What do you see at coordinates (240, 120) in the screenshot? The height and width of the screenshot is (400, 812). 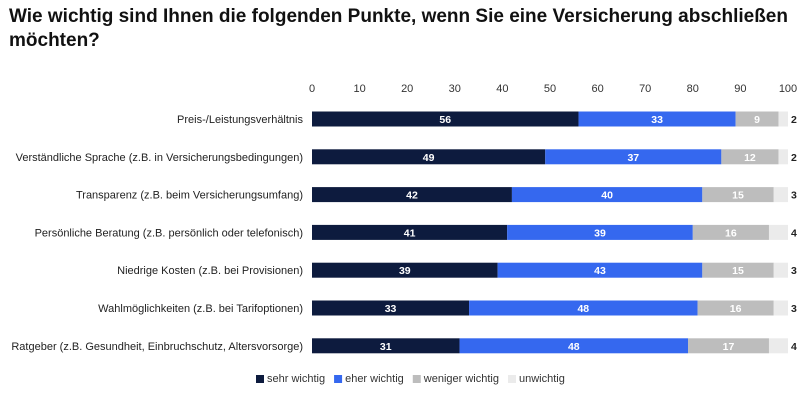 I see `category-label: Preis-/Leistungsverhältnis` at bounding box center [240, 120].